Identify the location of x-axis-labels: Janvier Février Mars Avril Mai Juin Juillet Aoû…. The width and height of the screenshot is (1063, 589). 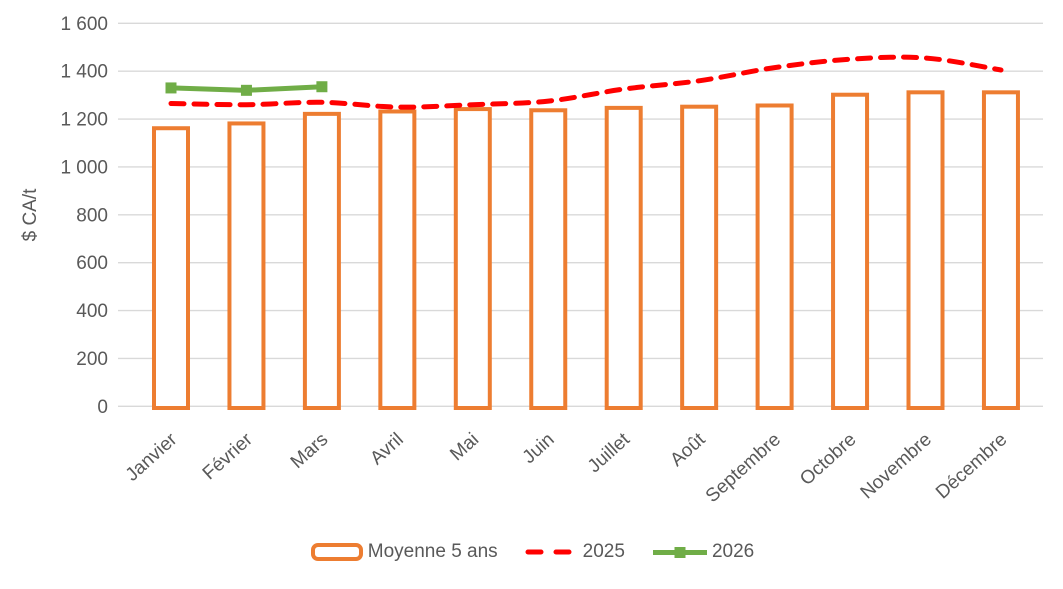
(567, 468).